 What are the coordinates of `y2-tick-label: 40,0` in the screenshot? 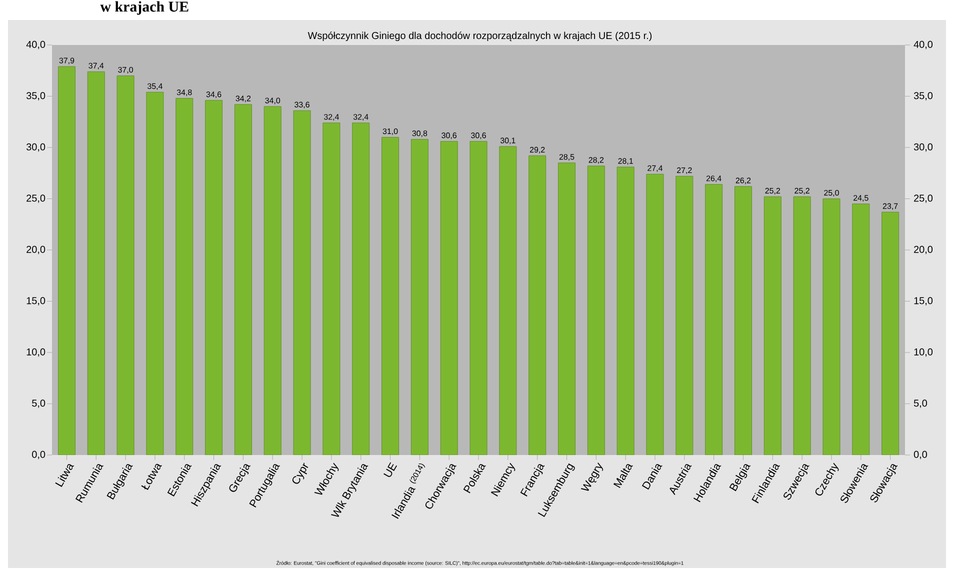 It's located at (36, 45).